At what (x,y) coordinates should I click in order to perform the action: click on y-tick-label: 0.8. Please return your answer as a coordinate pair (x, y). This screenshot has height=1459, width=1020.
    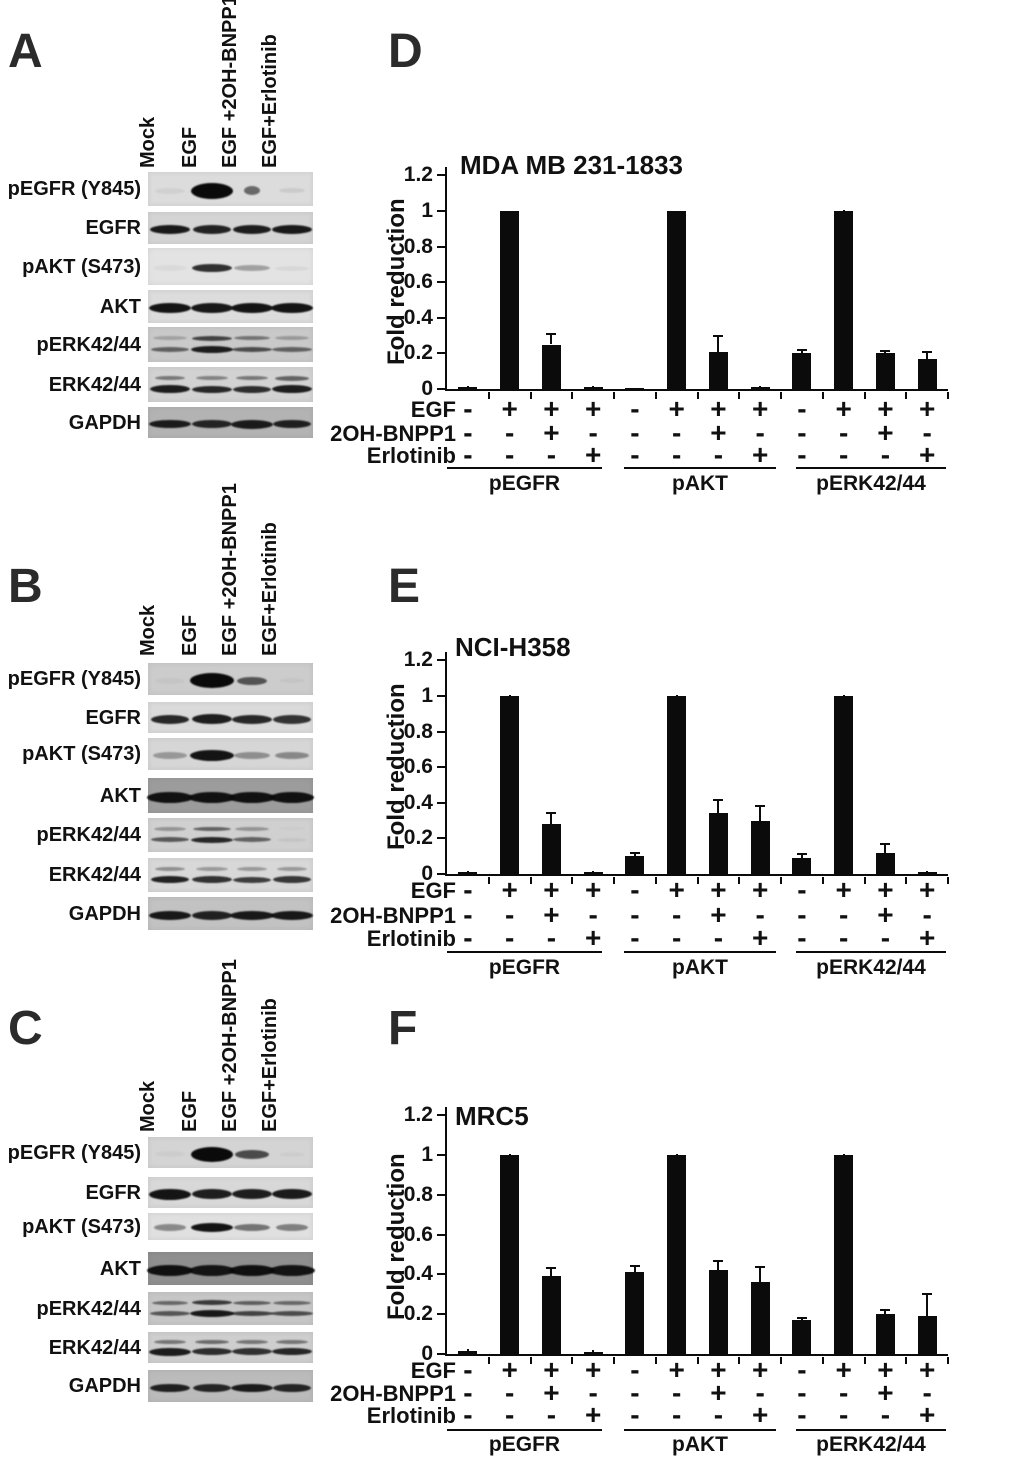
    Looking at the image, I should click on (418, 1194).